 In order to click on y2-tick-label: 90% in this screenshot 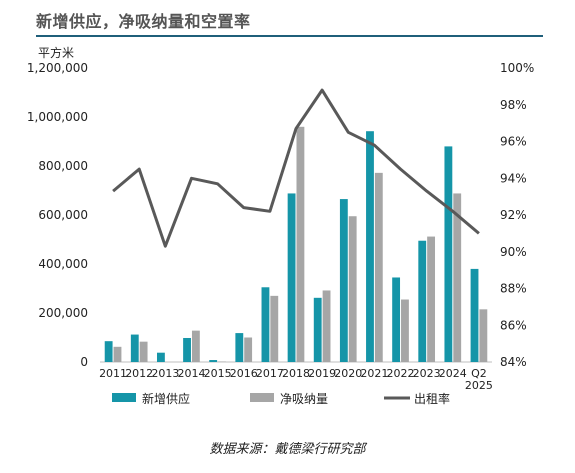, I will do `click(513, 252)`.